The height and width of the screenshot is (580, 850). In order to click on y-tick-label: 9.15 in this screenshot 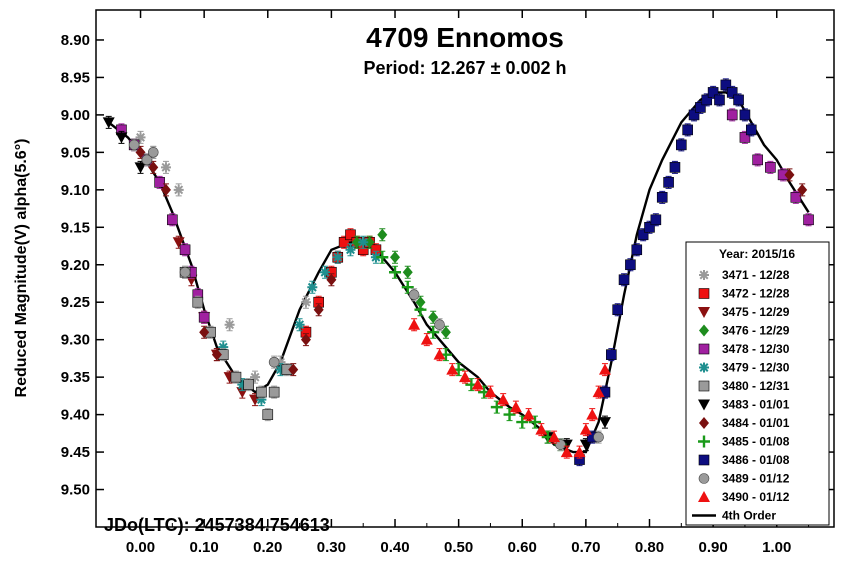, I will do `click(75, 227)`.